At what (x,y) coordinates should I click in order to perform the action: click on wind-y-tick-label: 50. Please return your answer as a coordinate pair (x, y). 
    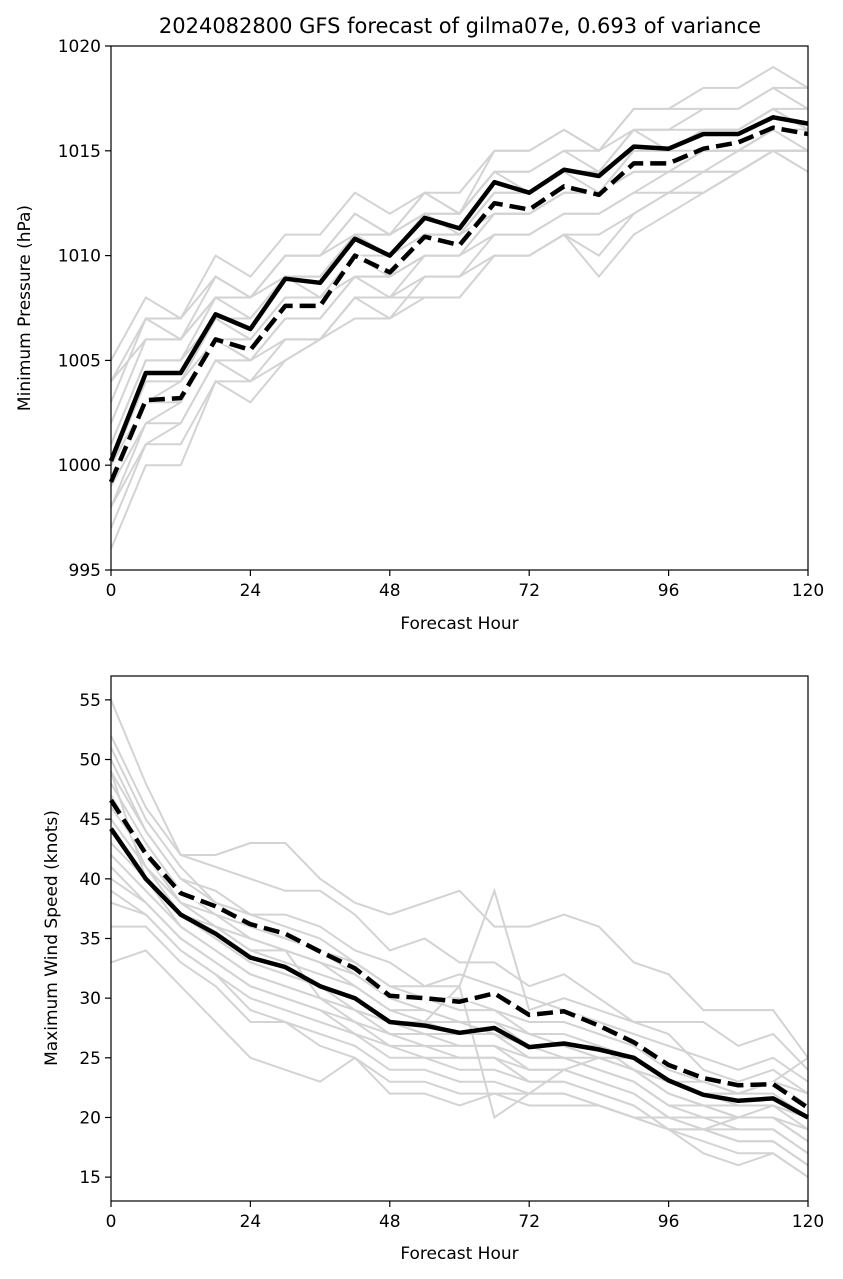
    Looking at the image, I should click on (90, 761).